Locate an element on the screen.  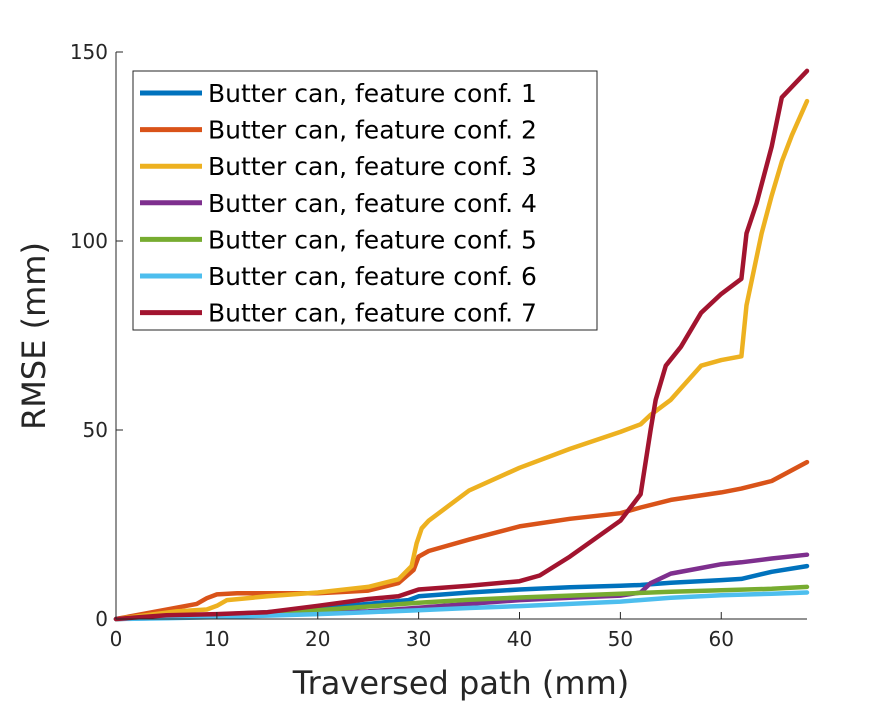
y-tick-label: 0 is located at coordinates (101, 619).